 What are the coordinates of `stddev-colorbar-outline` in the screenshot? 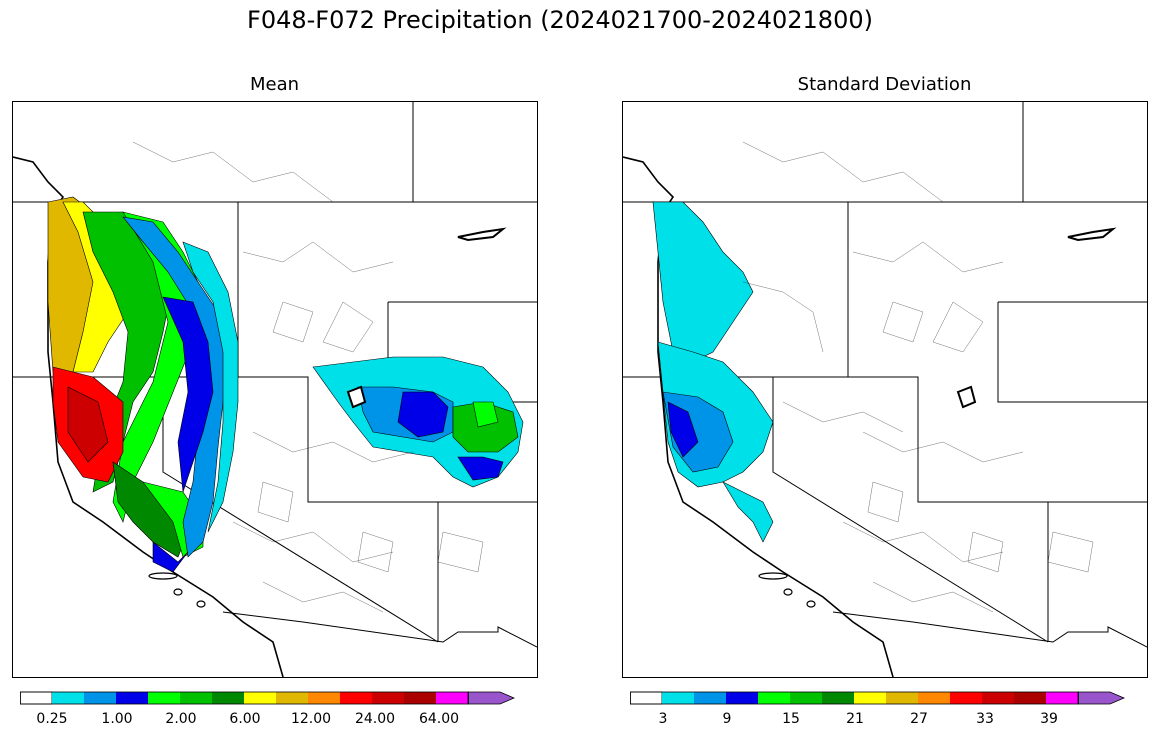 It's located at (854, 698).